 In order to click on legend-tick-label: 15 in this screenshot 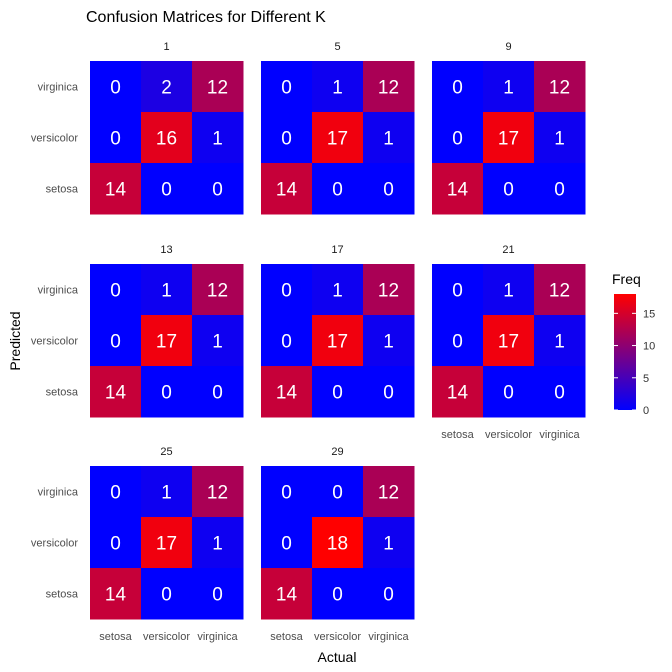, I will do `click(649, 314)`.